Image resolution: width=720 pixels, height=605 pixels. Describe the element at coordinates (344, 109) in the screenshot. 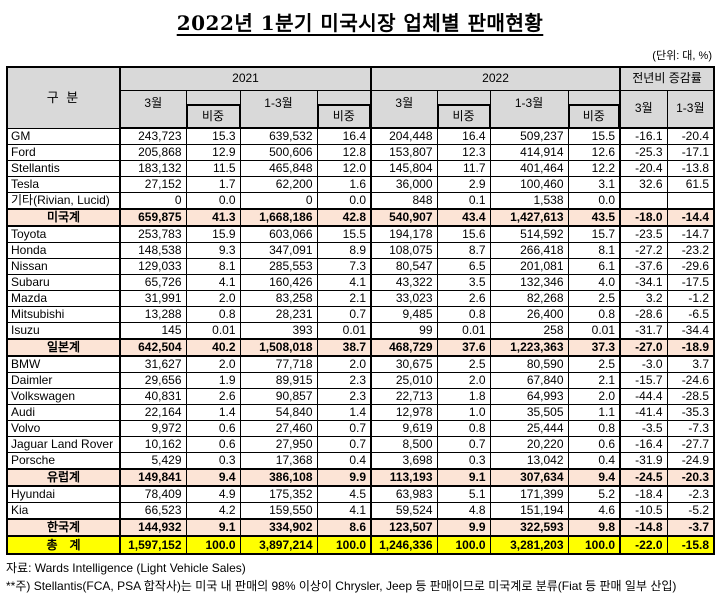

I see `header-2021-quarter-share: 비중` at that location.